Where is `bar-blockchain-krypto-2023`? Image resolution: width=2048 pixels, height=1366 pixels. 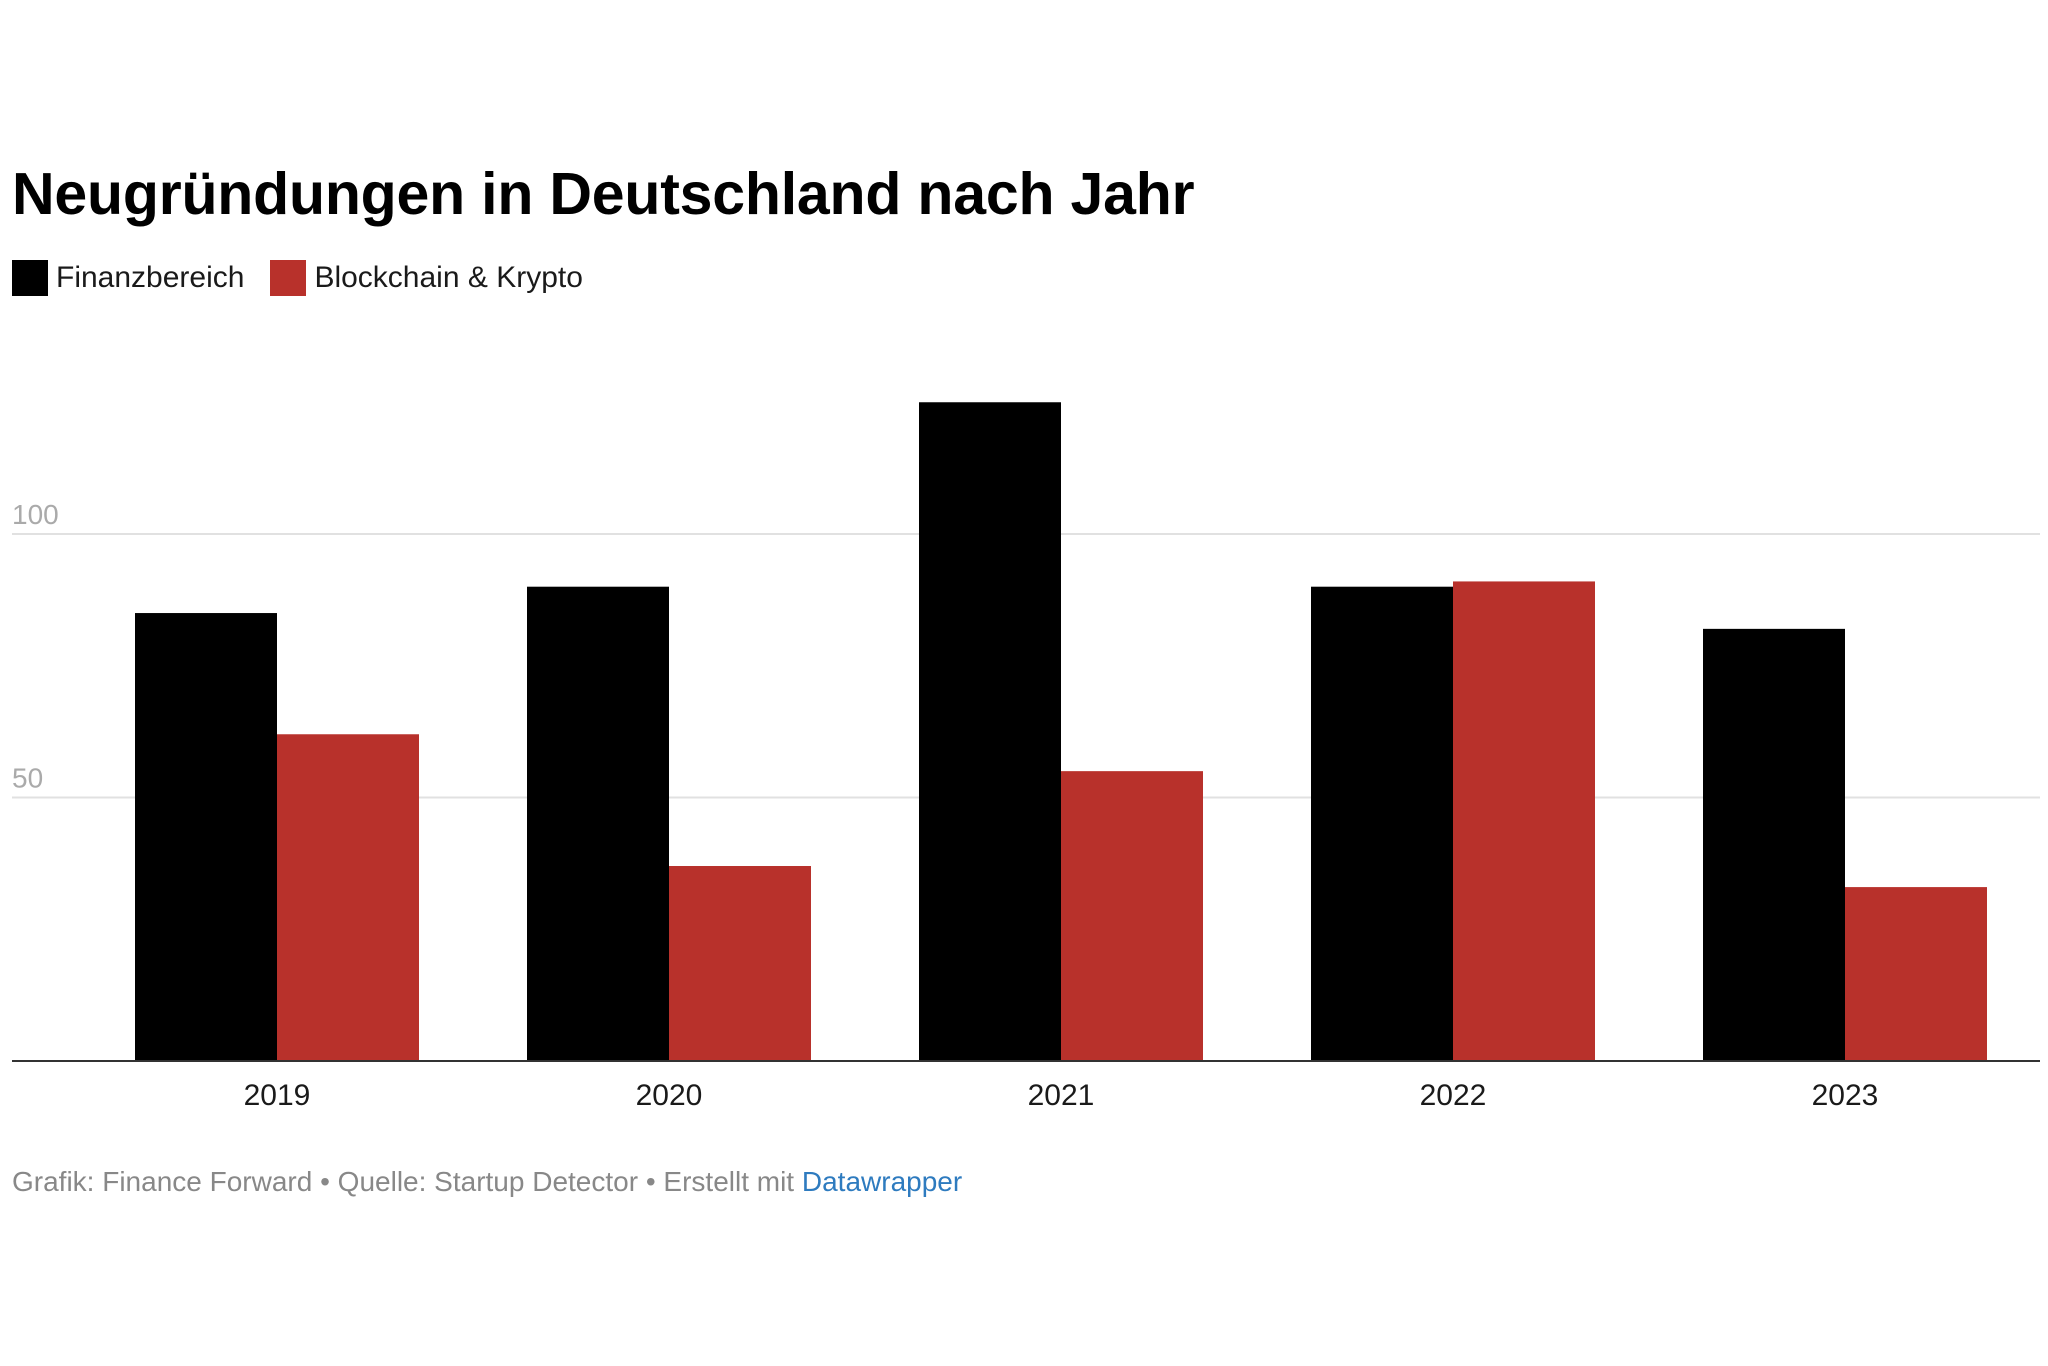
bar-blockchain-krypto-2023 is located at coordinates (1916, 974).